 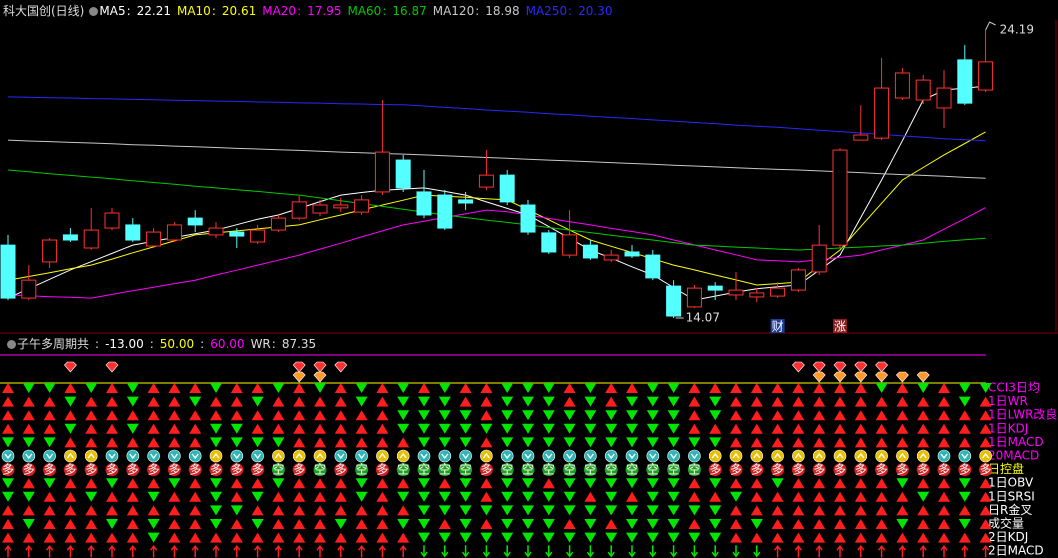 What do you see at coordinates (496, 159) in the screenshot?
I see `ma-line` at bounding box center [496, 159].